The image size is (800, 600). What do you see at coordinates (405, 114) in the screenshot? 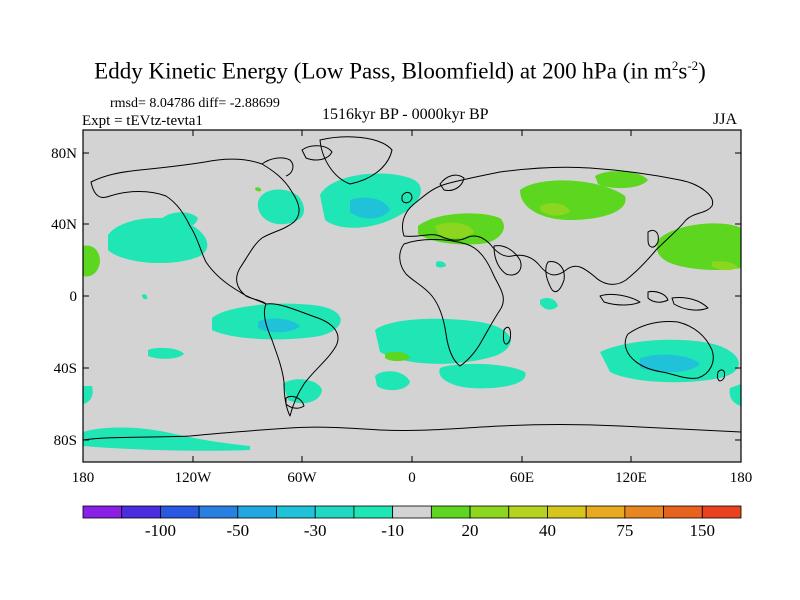
I see `period-label: 1516kyr BP - 0000kyr BP` at bounding box center [405, 114].